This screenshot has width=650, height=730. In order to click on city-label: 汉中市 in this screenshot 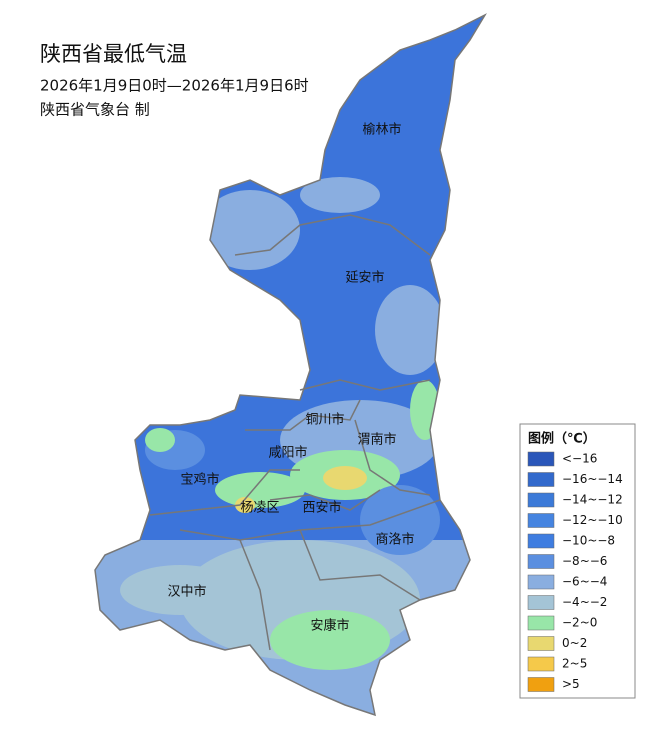, I will do `click(186, 592)`.